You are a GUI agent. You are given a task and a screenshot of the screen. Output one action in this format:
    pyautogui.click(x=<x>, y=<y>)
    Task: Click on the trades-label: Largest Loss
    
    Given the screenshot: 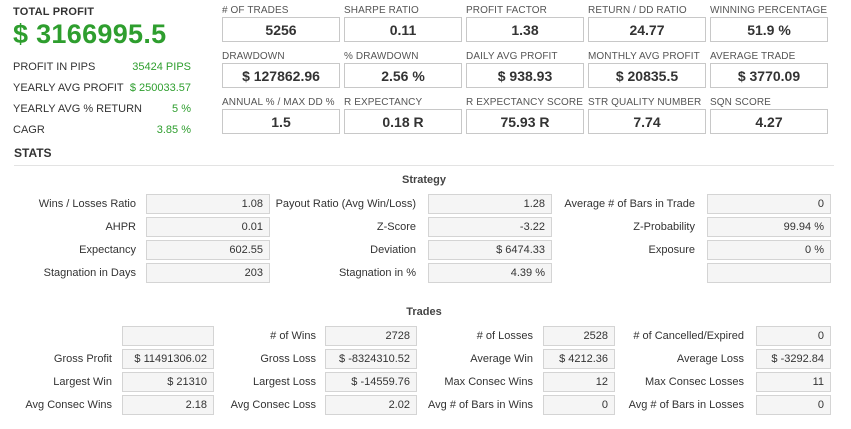 What is the action you would take?
    pyautogui.click(x=284, y=382)
    